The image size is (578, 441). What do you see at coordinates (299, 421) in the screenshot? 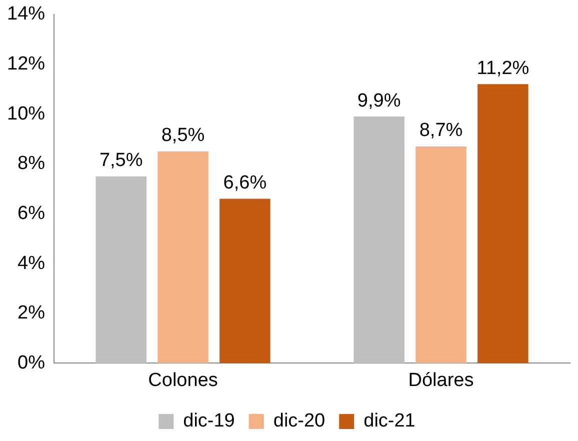
I see `legend-label: dic-20` at bounding box center [299, 421].